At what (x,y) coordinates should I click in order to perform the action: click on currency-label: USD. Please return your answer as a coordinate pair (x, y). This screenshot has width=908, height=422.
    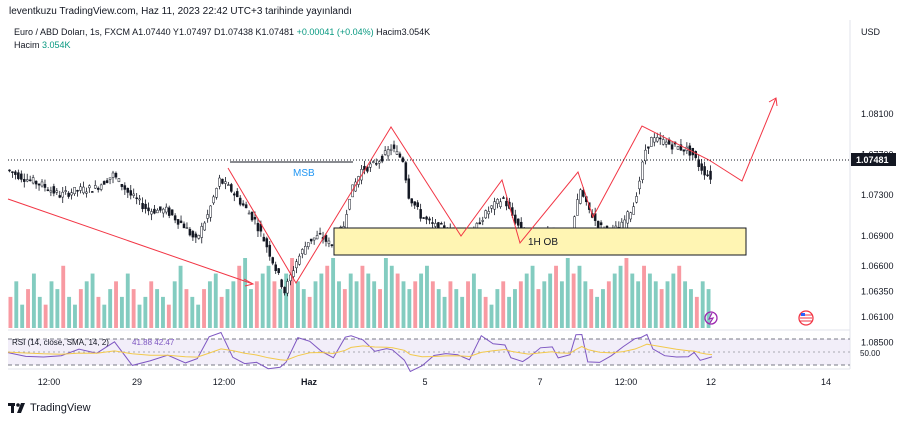
    Looking at the image, I should click on (871, 32).